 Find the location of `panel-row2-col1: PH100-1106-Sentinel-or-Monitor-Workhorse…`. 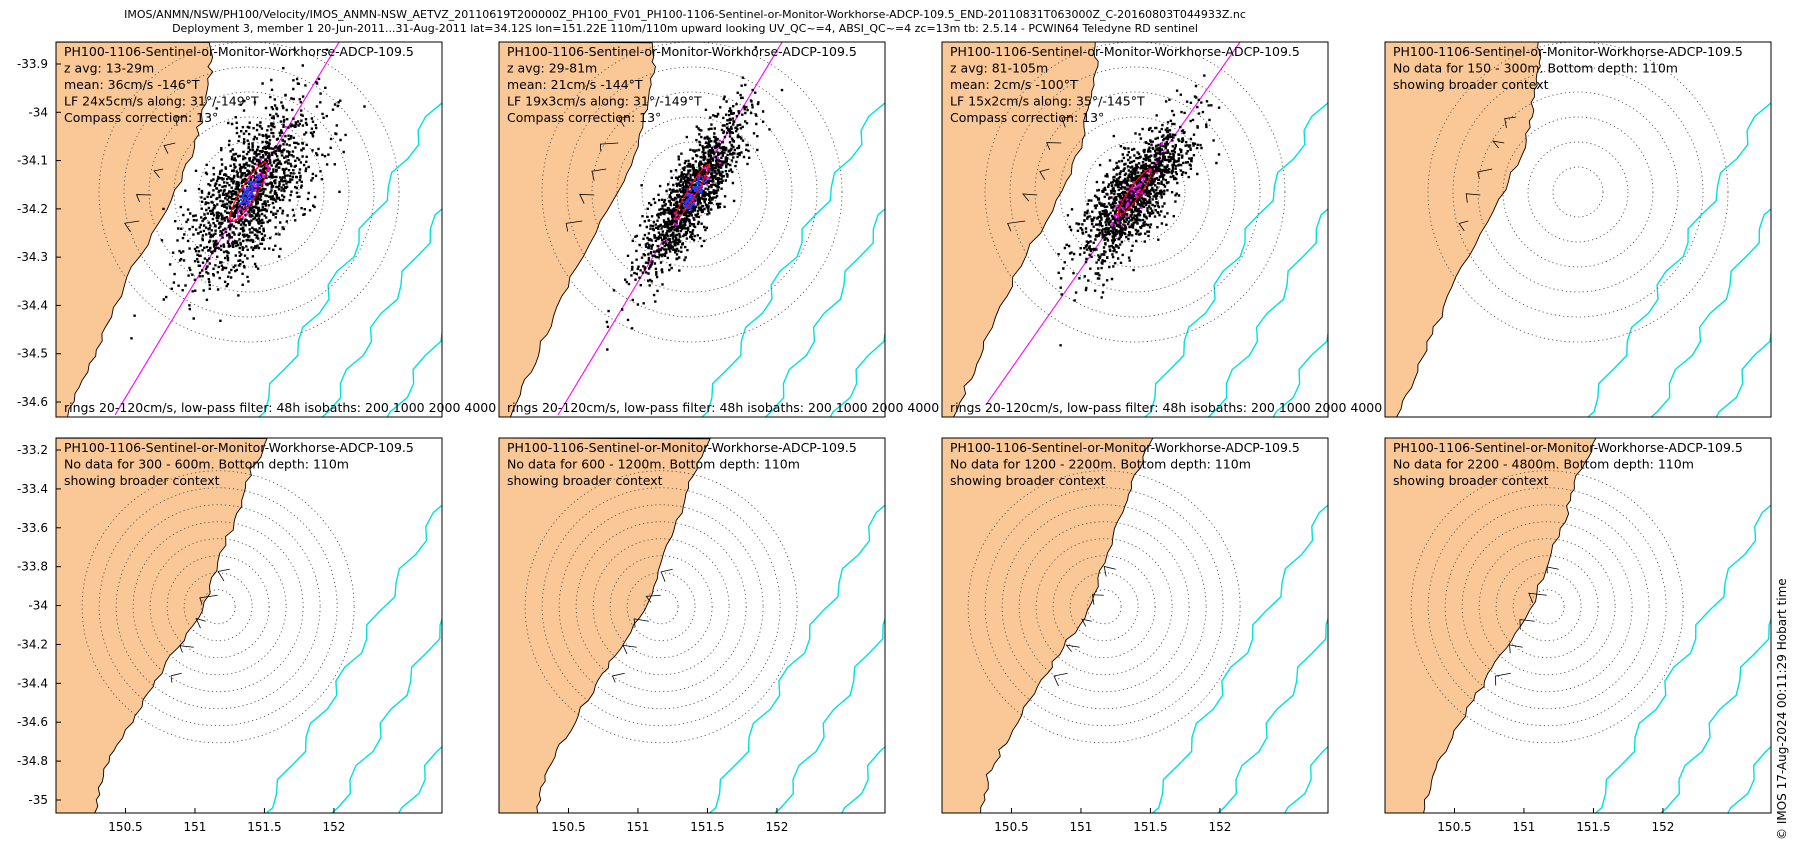

panel-row2-col1: PH100-1106-Sentinel-or-Monitor-Workhorse… is located at coordinates (230, 635).